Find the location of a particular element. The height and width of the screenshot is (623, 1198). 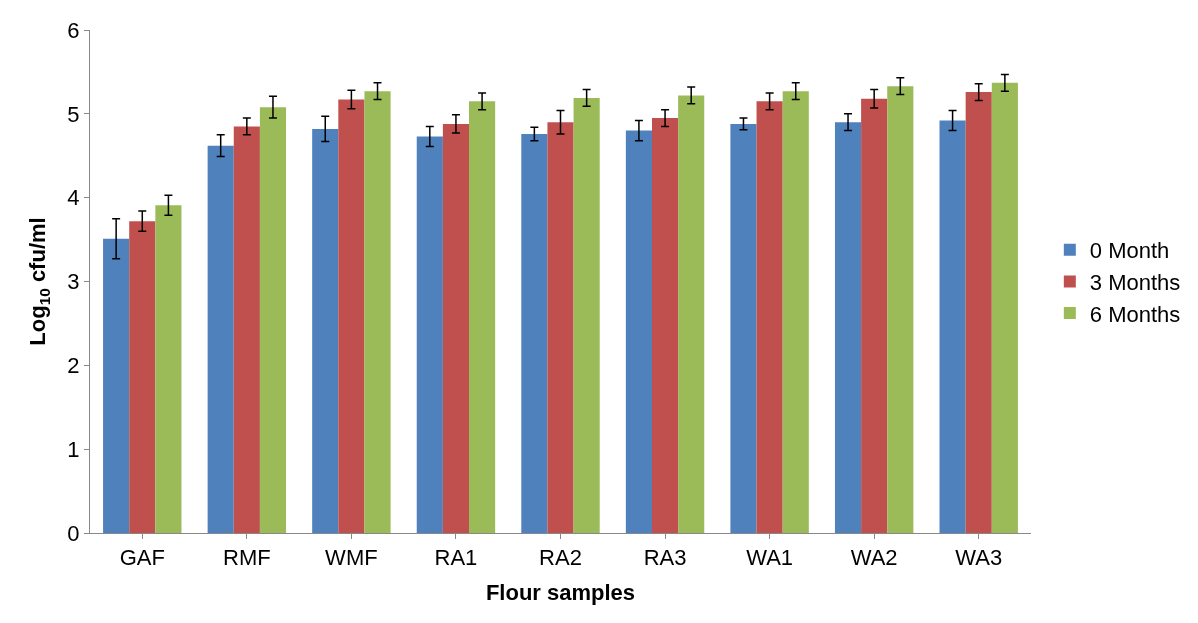

x-tick-label: WA3 is located at coordinates (979, 558).